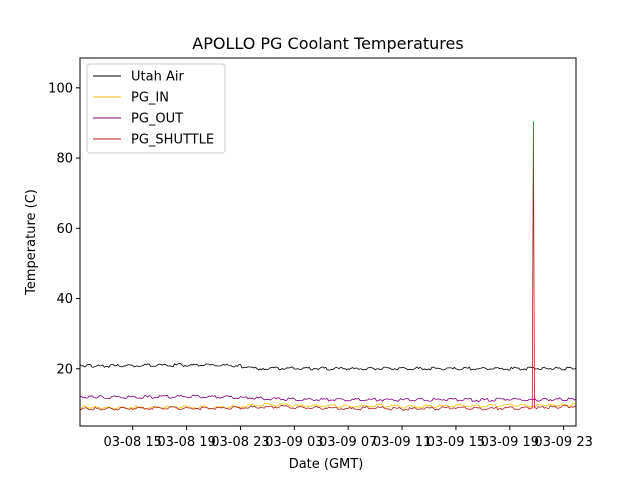  What do you see at coordinates (133, 442) in the screenshot?
I see `x-tick-label: 03-08 15` at bounding box center [133, 442].